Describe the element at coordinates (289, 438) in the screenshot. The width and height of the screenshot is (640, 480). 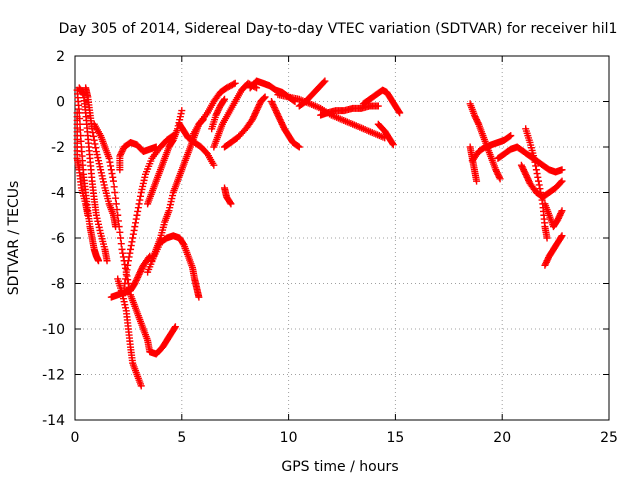
I see `x-tick-label: 10` at that location.